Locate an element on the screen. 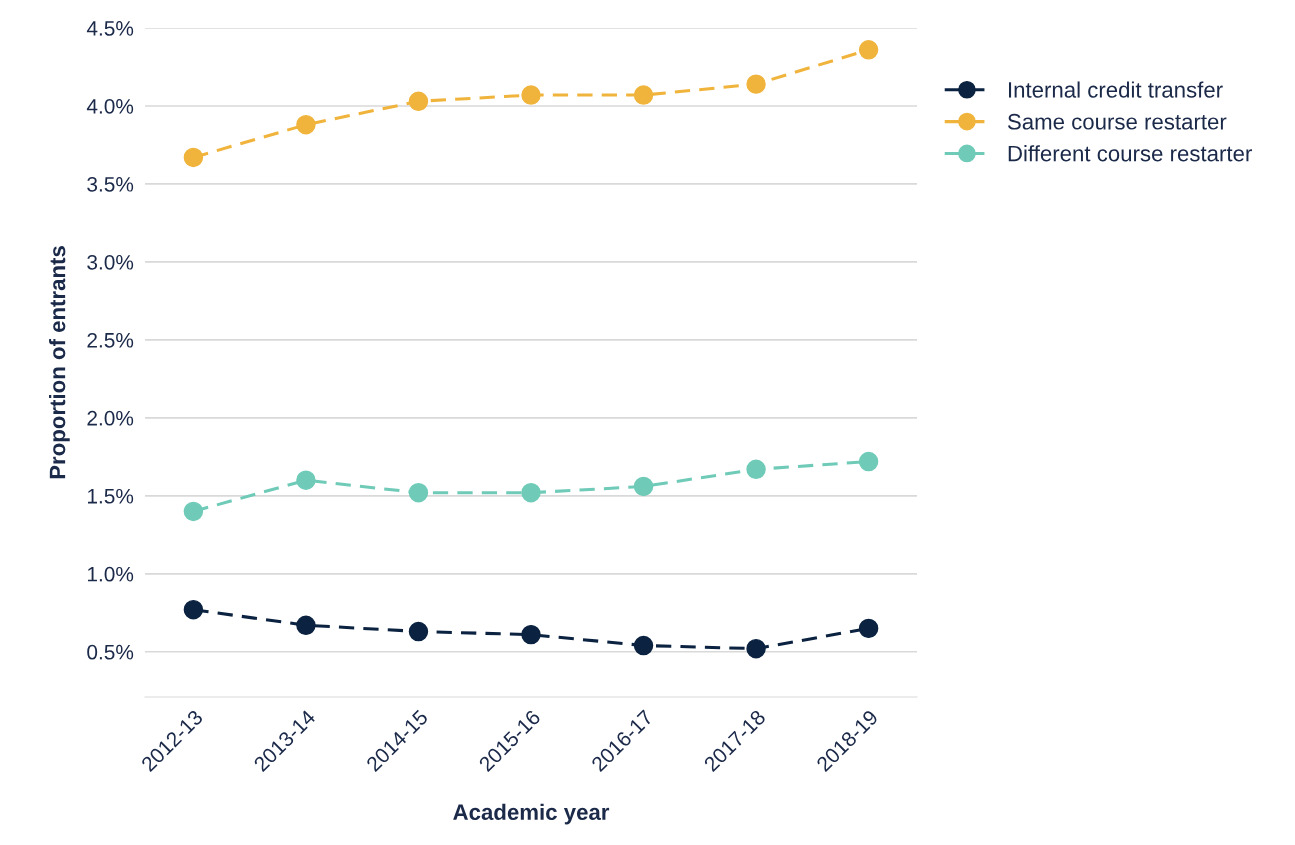 The height and width of the screenshot is (845, 1295). y-tick-label: 2.0% is located at coordinates (110, 418).